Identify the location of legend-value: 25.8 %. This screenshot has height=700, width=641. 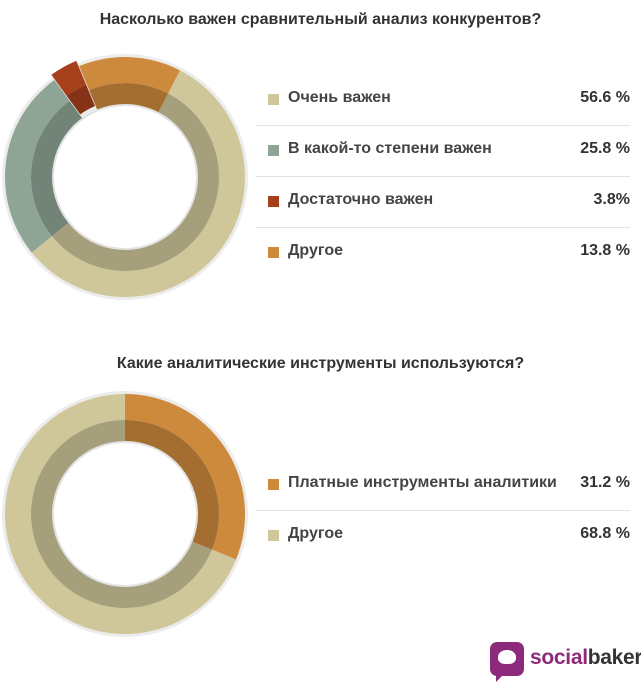
(605, 148).